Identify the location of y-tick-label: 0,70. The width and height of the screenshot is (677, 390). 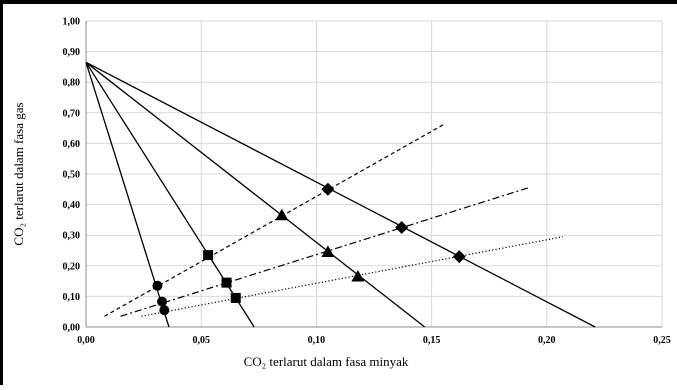
(72, 113).